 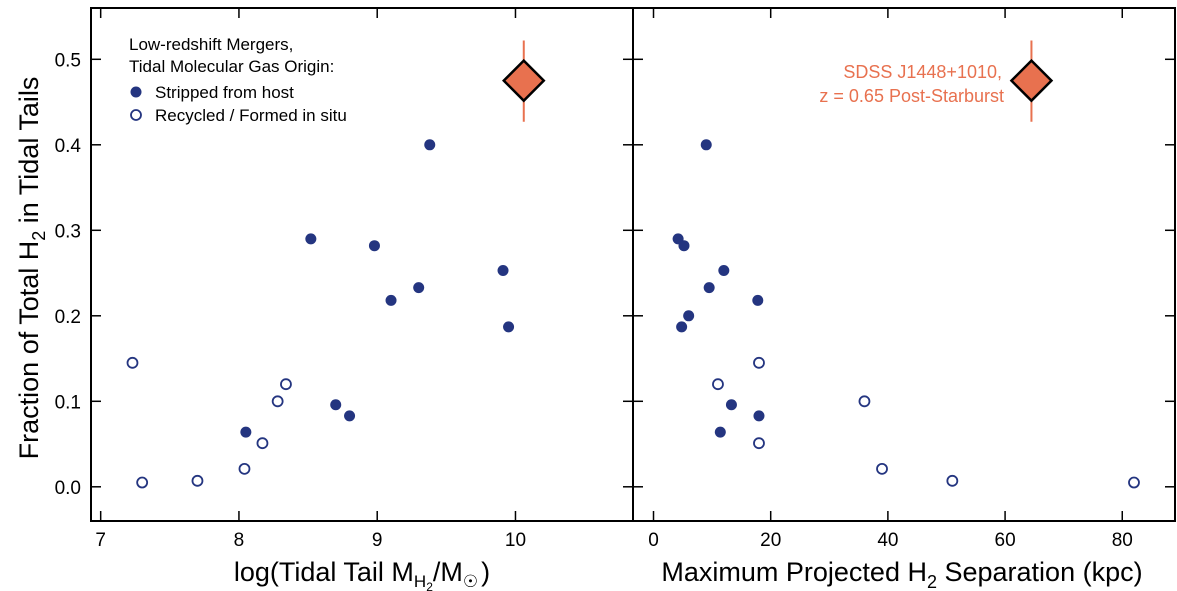 What do you see at coordinates (68, 317) in the screenshot?
I see `y-tick-label: 0.2` at bounding box center [68, 317].